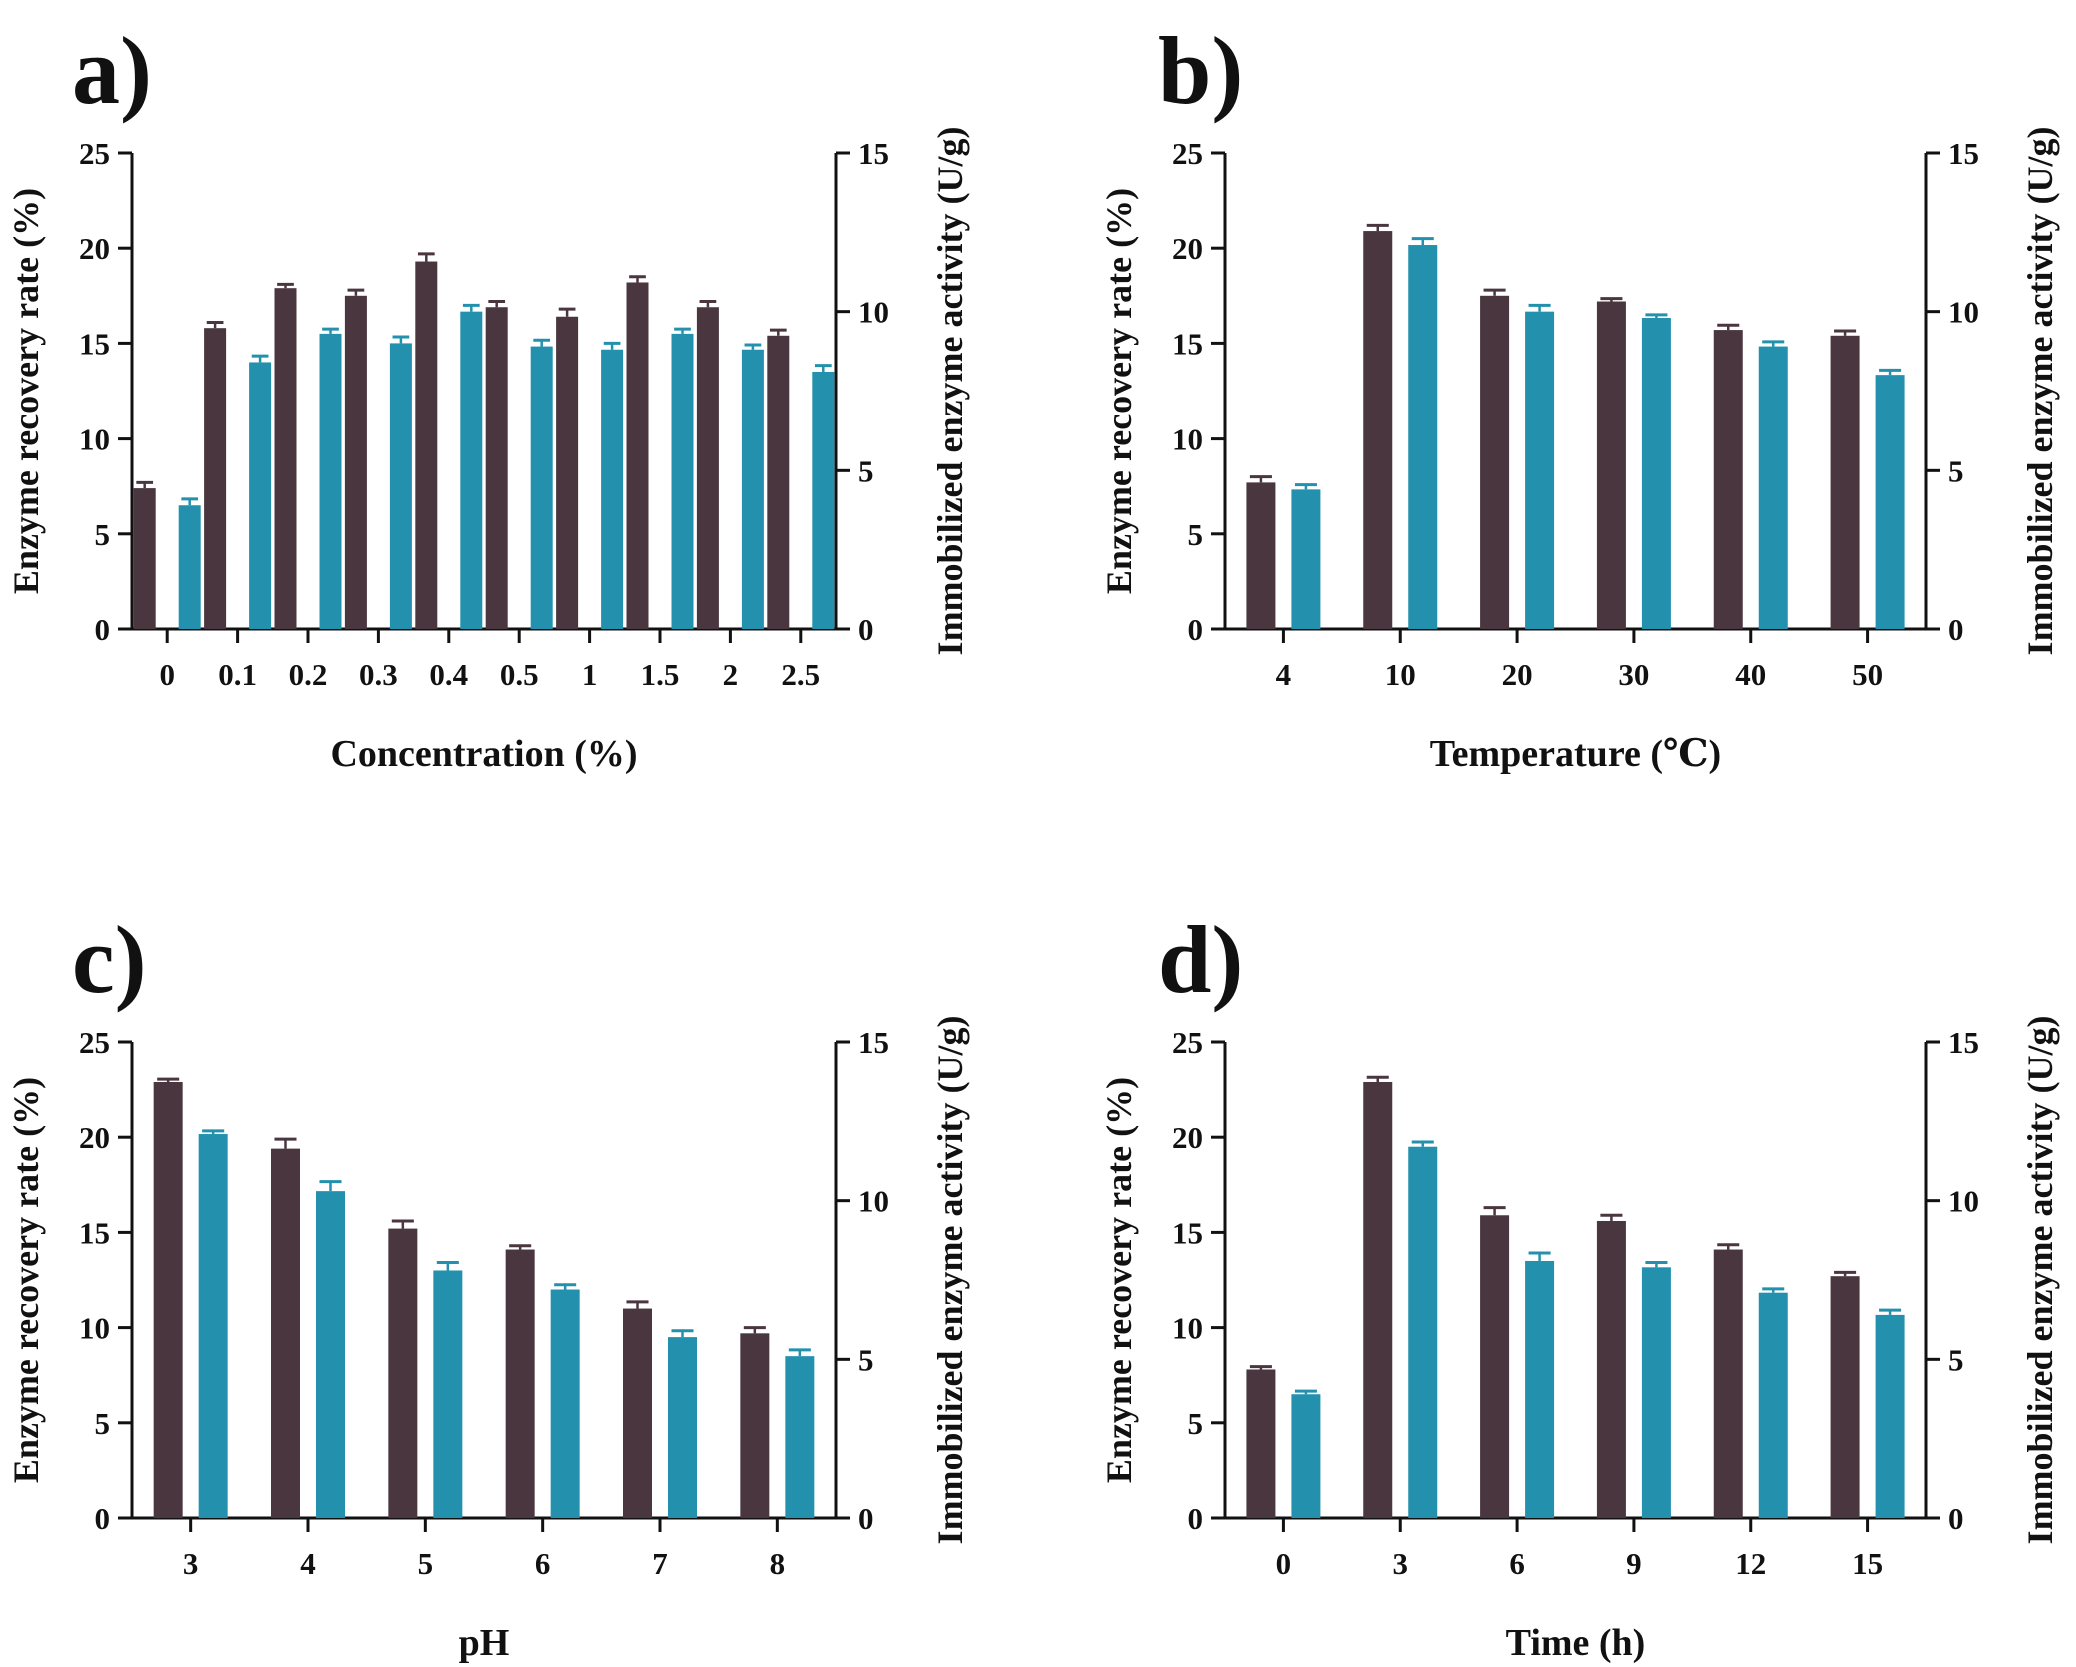 Image resolution: width=2076 pixels, height=1667 pixels. What do you see at coordinates (308, 674) in the screenshot?
I see `x-tick-label: 0.2` at bounding box center [308, 674].